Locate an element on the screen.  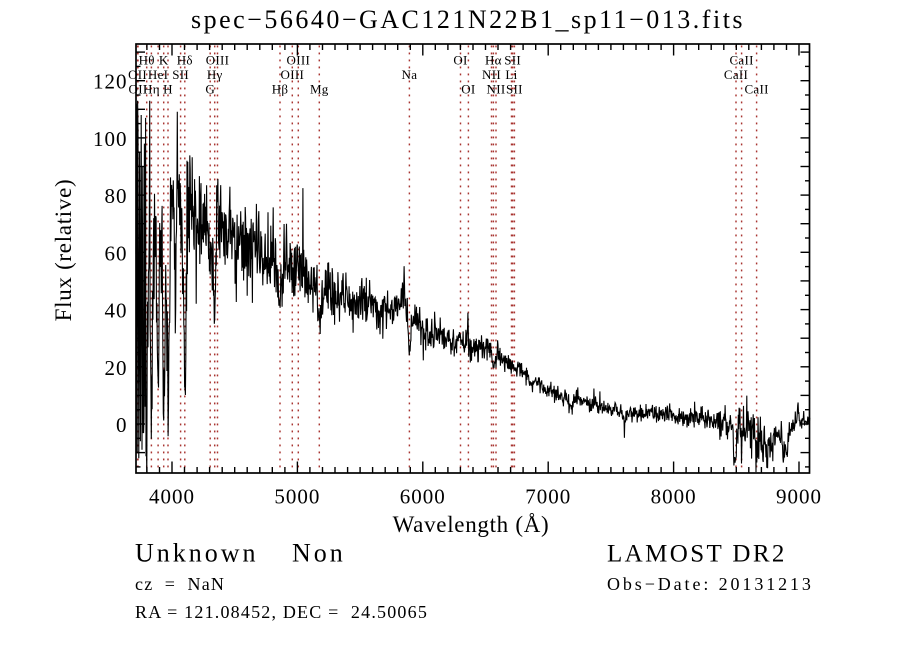
svg-text: 60 is located at coordinates (116, 253).